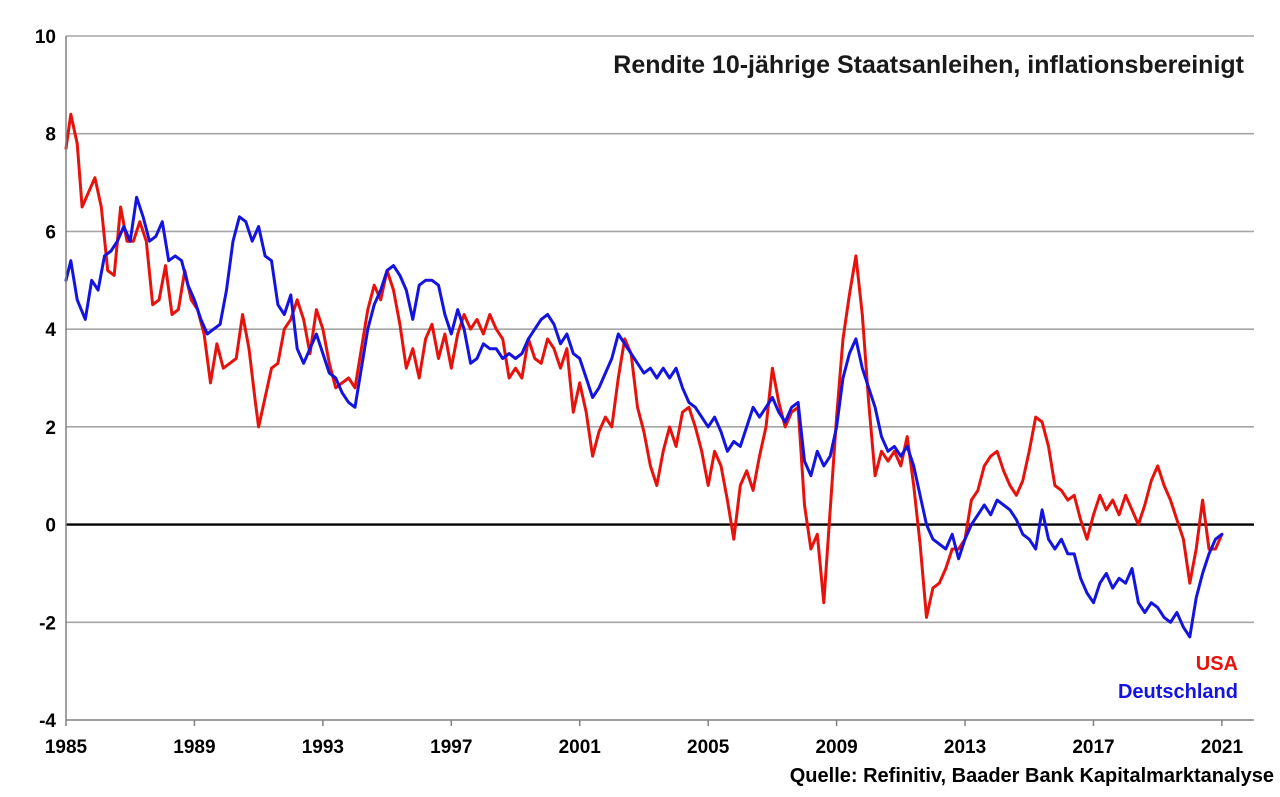 The image size is (1280, 797). What do you see at coordinates (50, 135) in the screenshot?
I see `y-tick-label: 8` at bounding box center [50, 135].